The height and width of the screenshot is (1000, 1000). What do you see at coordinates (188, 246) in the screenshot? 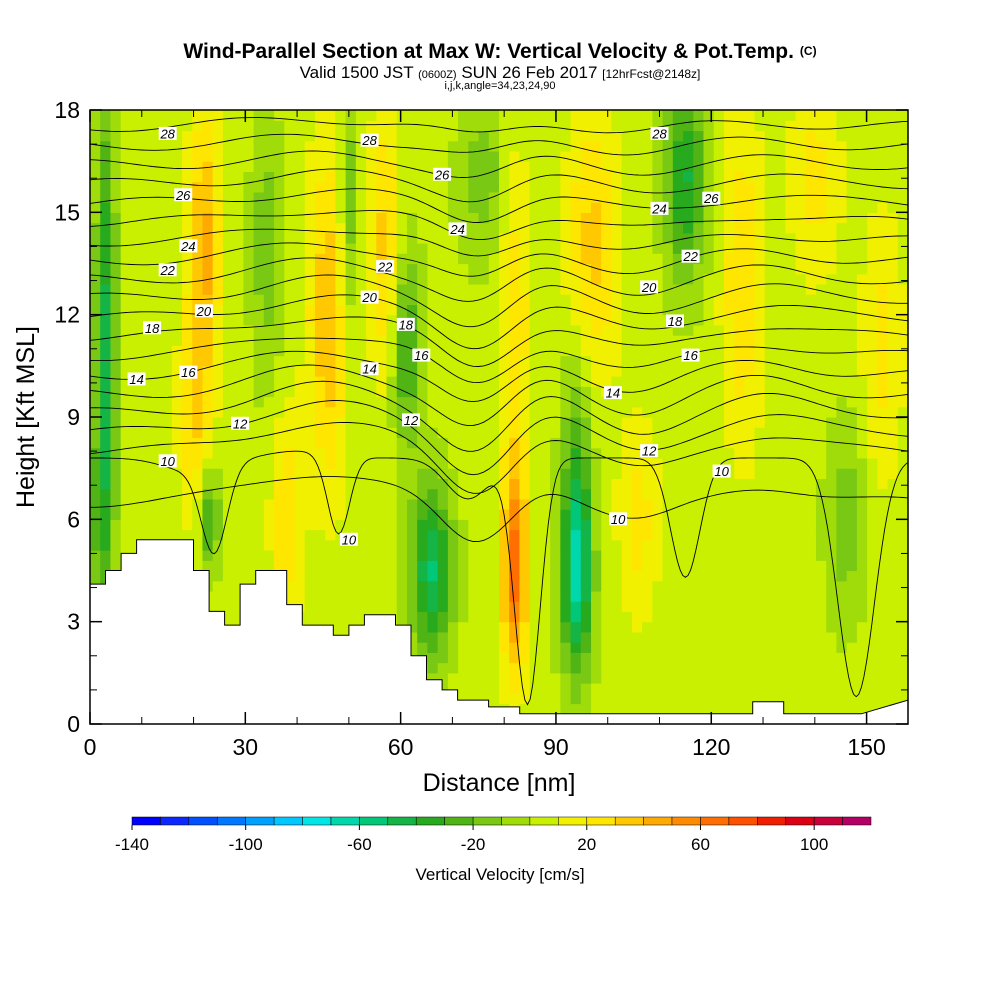
I see `isentrope-label: 24` at bounding box center [188, 246].